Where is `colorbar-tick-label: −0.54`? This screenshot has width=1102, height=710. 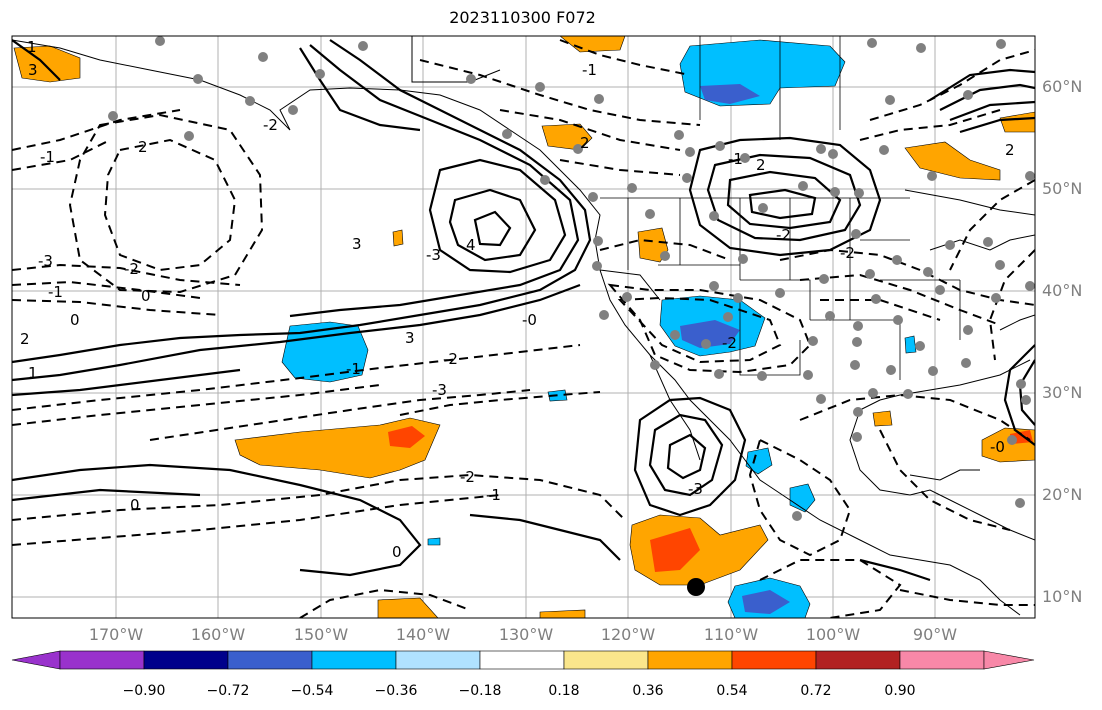 colorbar-tick-label: −0.54 is located at coordinates (312, 691).